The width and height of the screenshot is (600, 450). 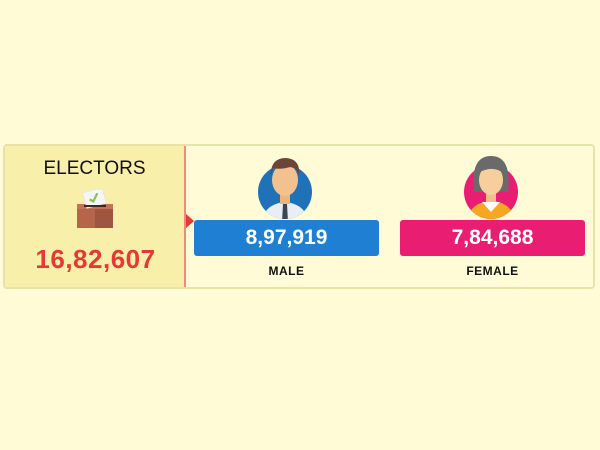 I want to click on electors-panel: ELECTORS 16,82,607, so click(x=95, y=216).